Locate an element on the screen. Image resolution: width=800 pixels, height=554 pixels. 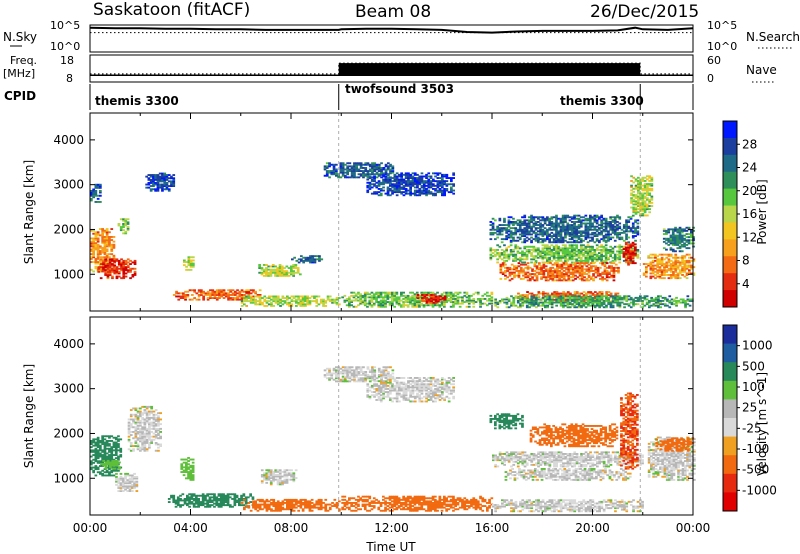
noise-right-tick-top: 10^5 is located at coordinates (722, 25).